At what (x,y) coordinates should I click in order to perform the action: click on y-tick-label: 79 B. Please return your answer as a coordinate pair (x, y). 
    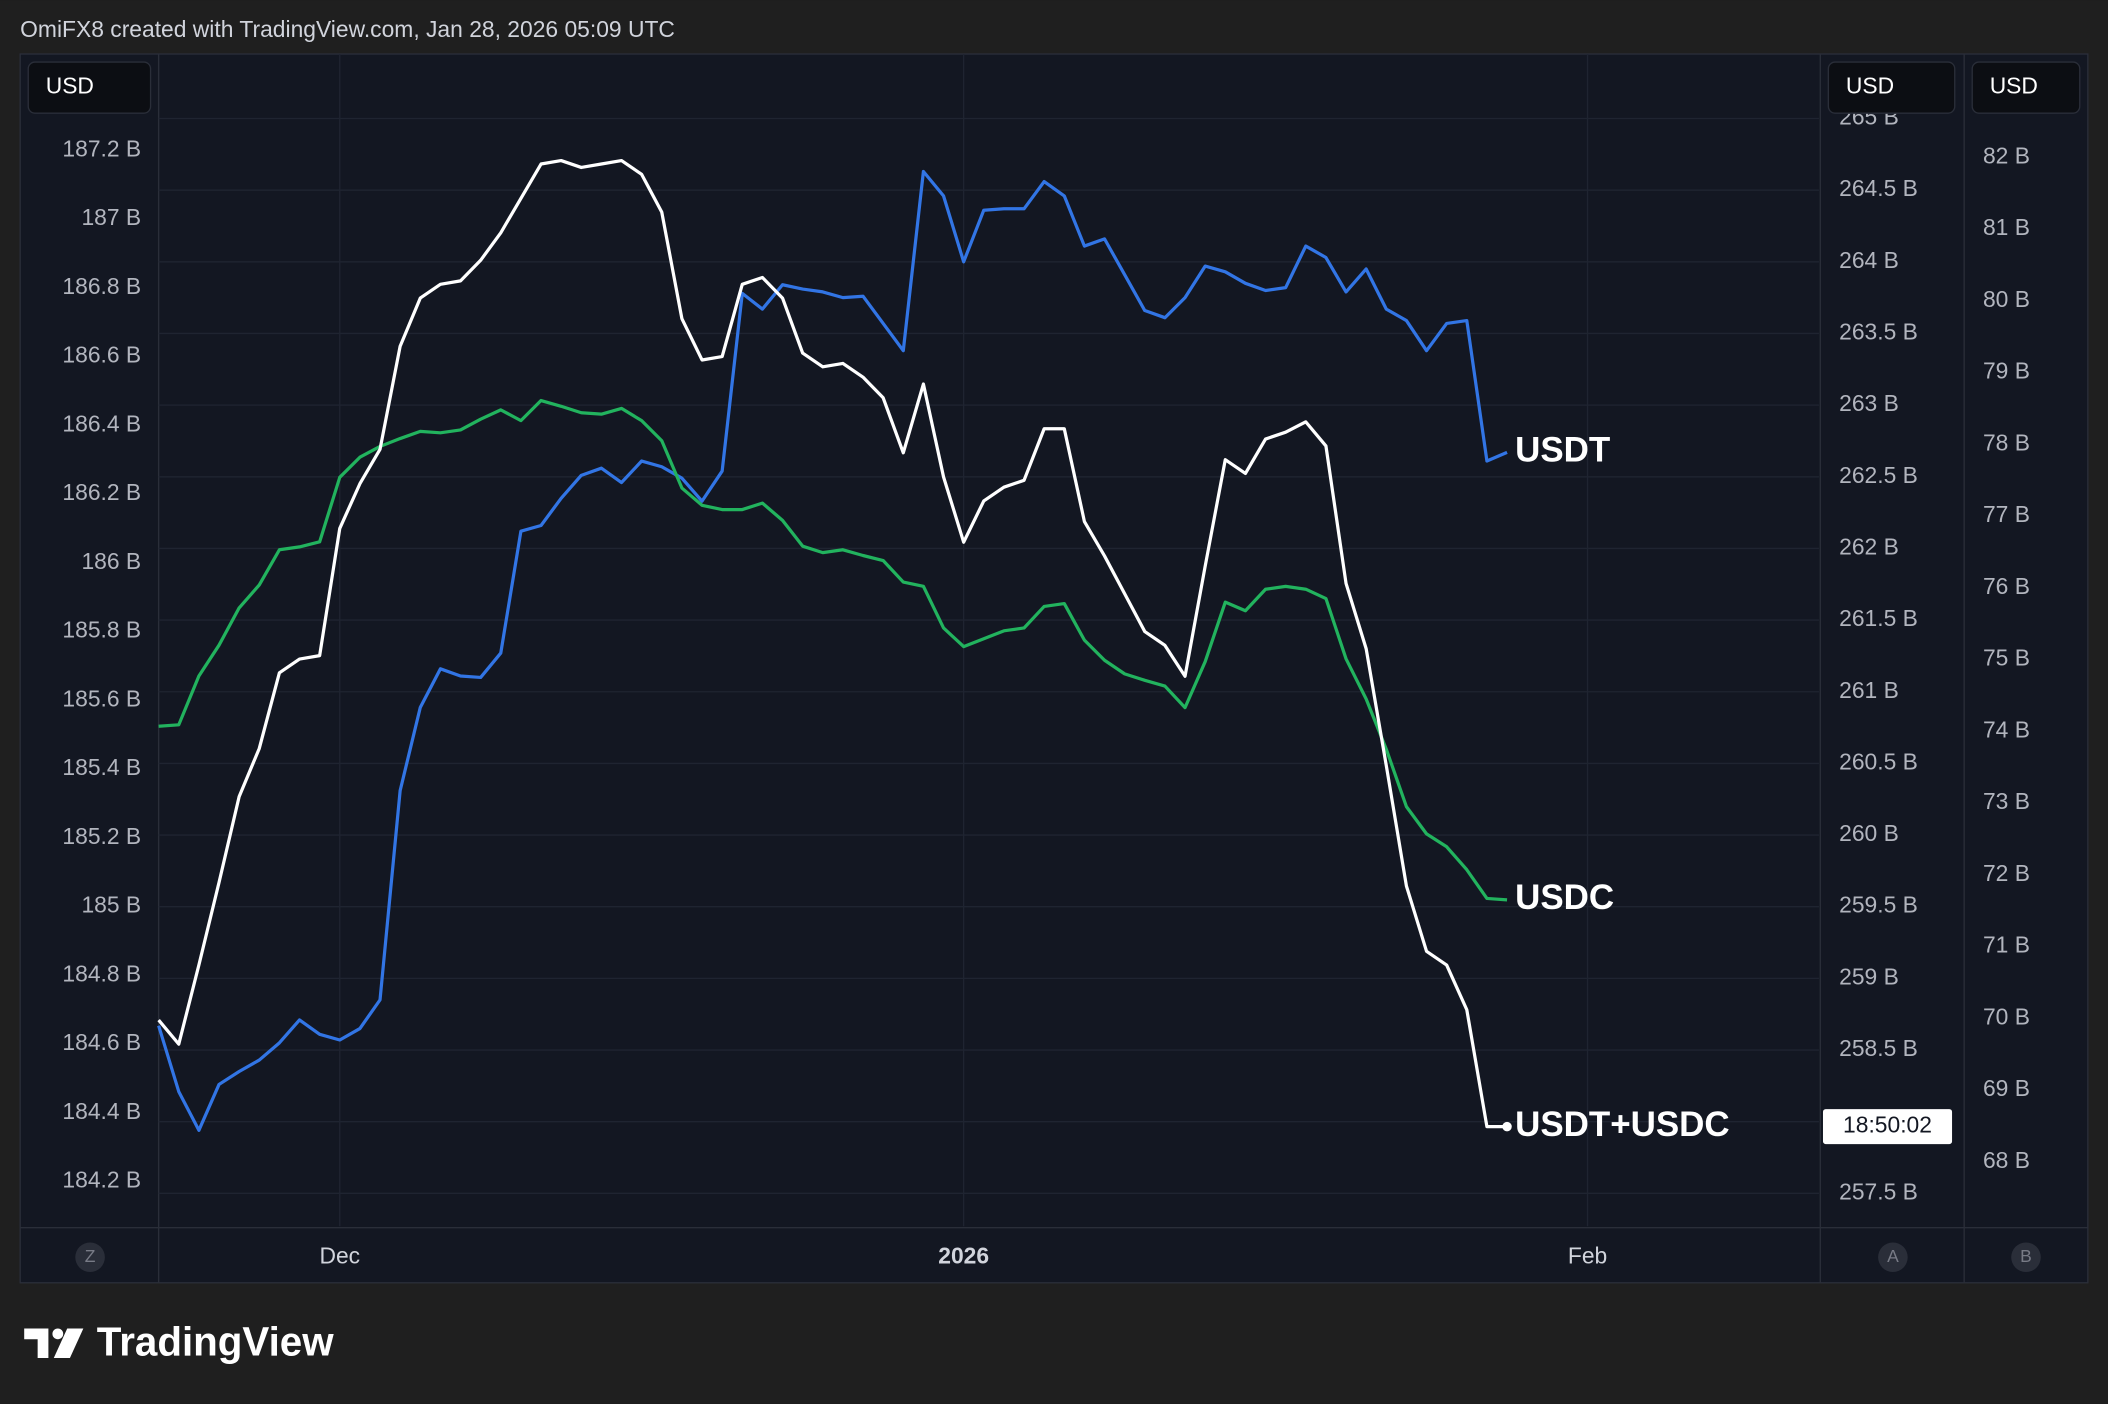
    Looking at the image, I should click on (2006, 371).